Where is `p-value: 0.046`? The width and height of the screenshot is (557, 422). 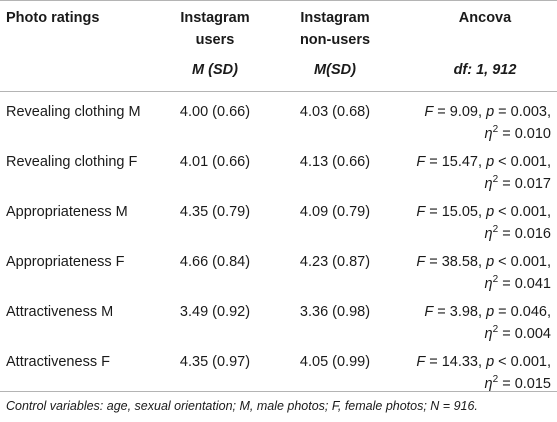
p-value: 0.046 is located at coordinates (528, 312).